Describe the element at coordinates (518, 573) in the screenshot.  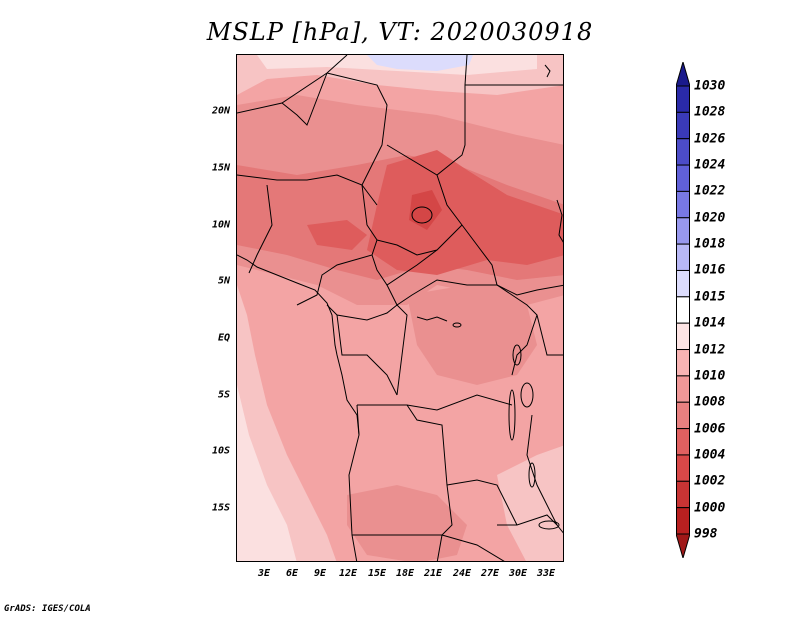
I see `lon-label-30e: 30E` at that location.